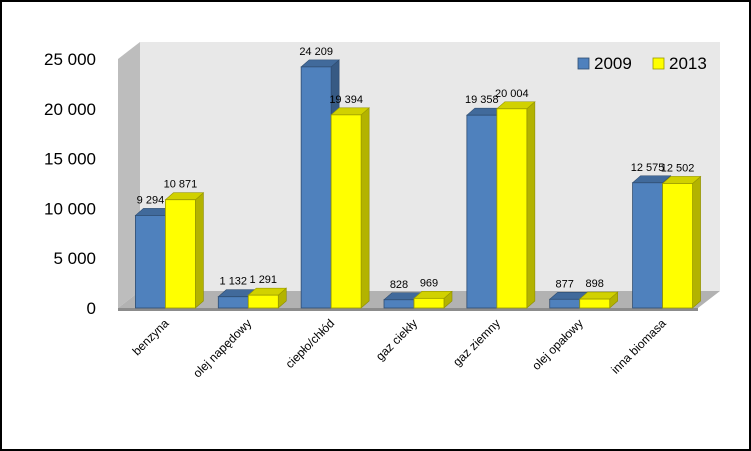  What do you see at coordinates (129, 175) in the screenshot?
I see `side-wall` at bounding box center [129, 175].